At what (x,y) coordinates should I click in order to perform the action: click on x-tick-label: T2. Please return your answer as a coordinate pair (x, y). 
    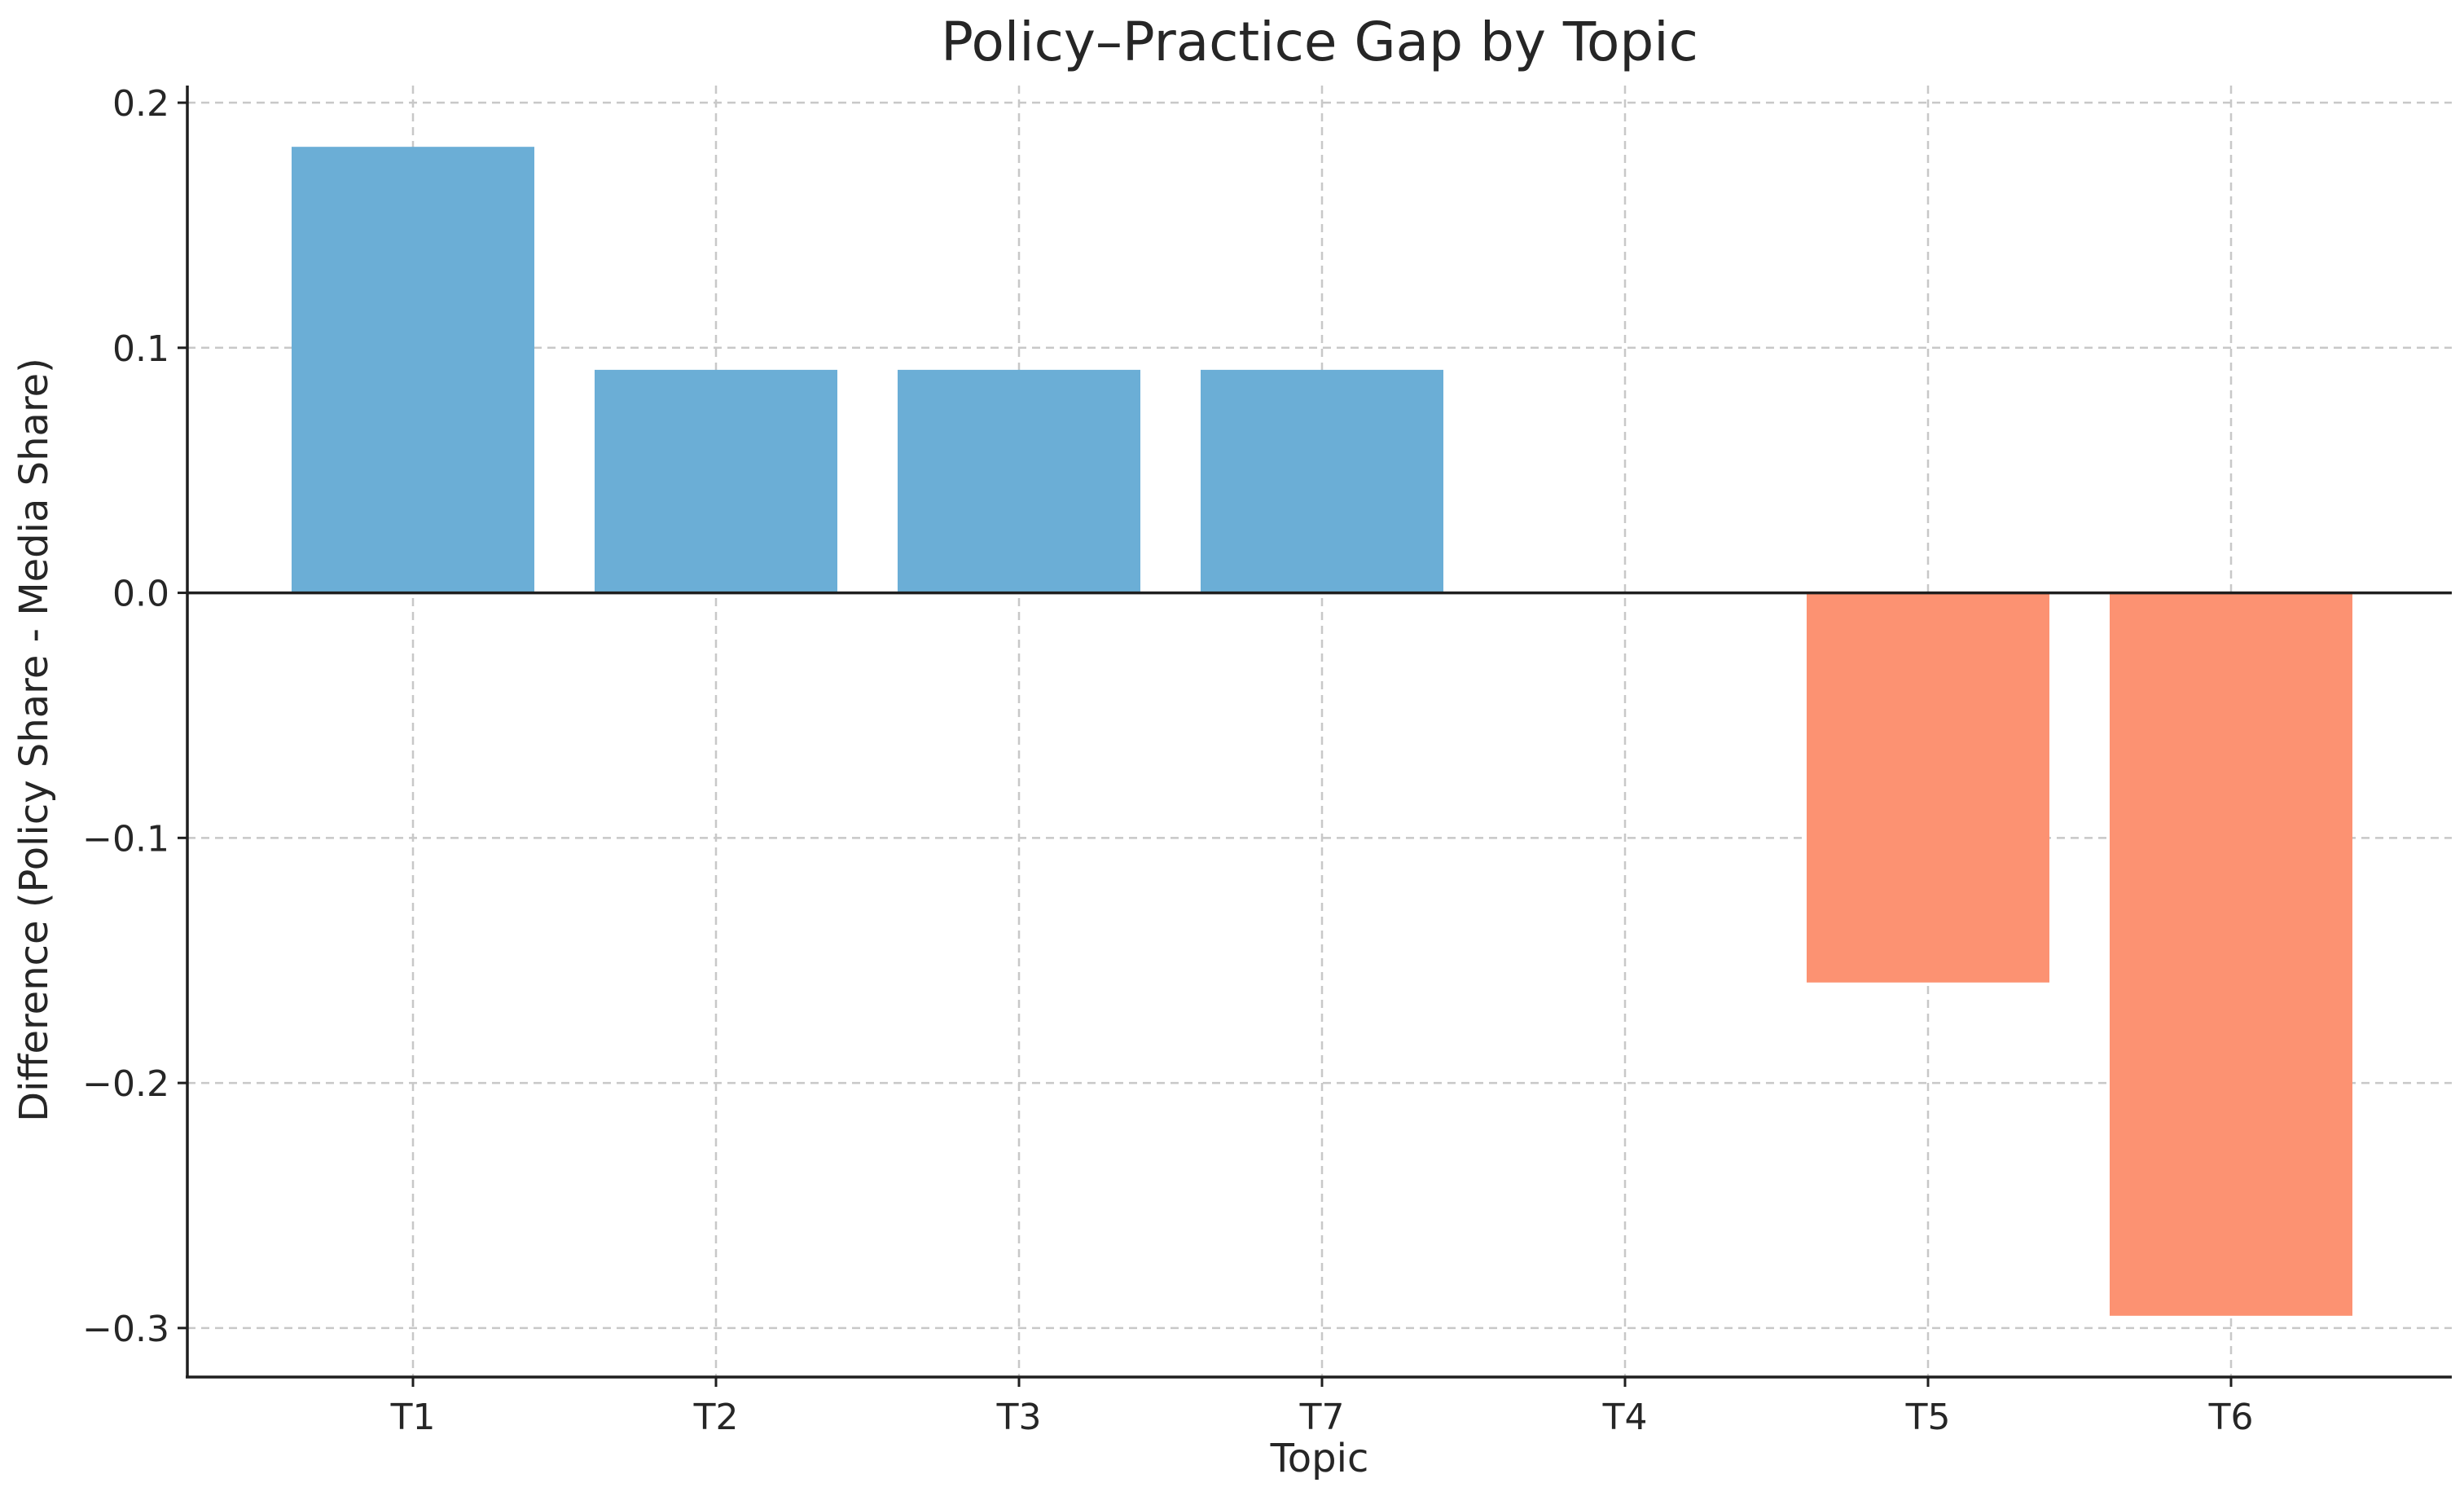
    Looking at the image, I should click on (716, 1417).